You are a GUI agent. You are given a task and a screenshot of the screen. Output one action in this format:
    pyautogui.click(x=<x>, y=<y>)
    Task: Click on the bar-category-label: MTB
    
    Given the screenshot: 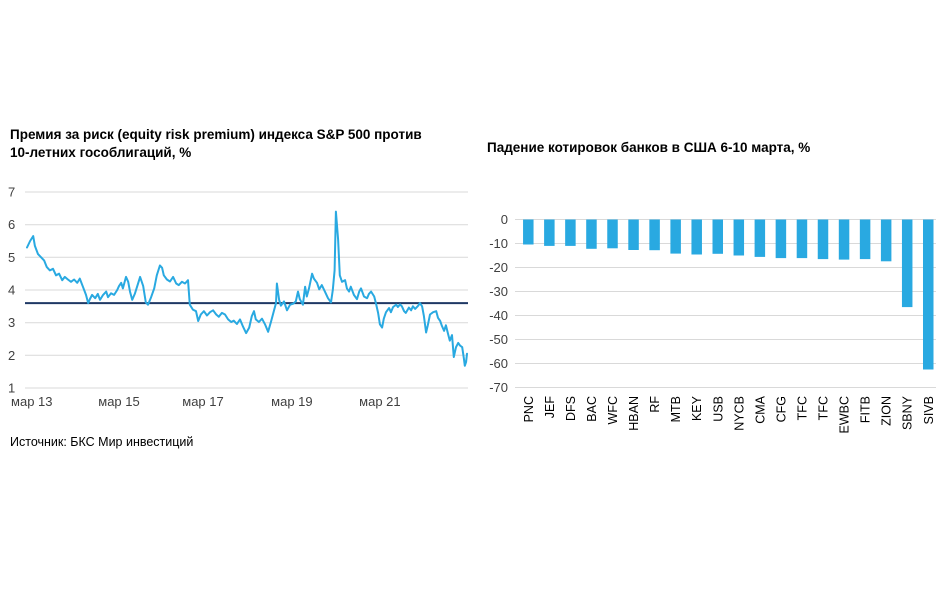 What is the action you would take?
    pyautogui.click(x=676, y=409)
    